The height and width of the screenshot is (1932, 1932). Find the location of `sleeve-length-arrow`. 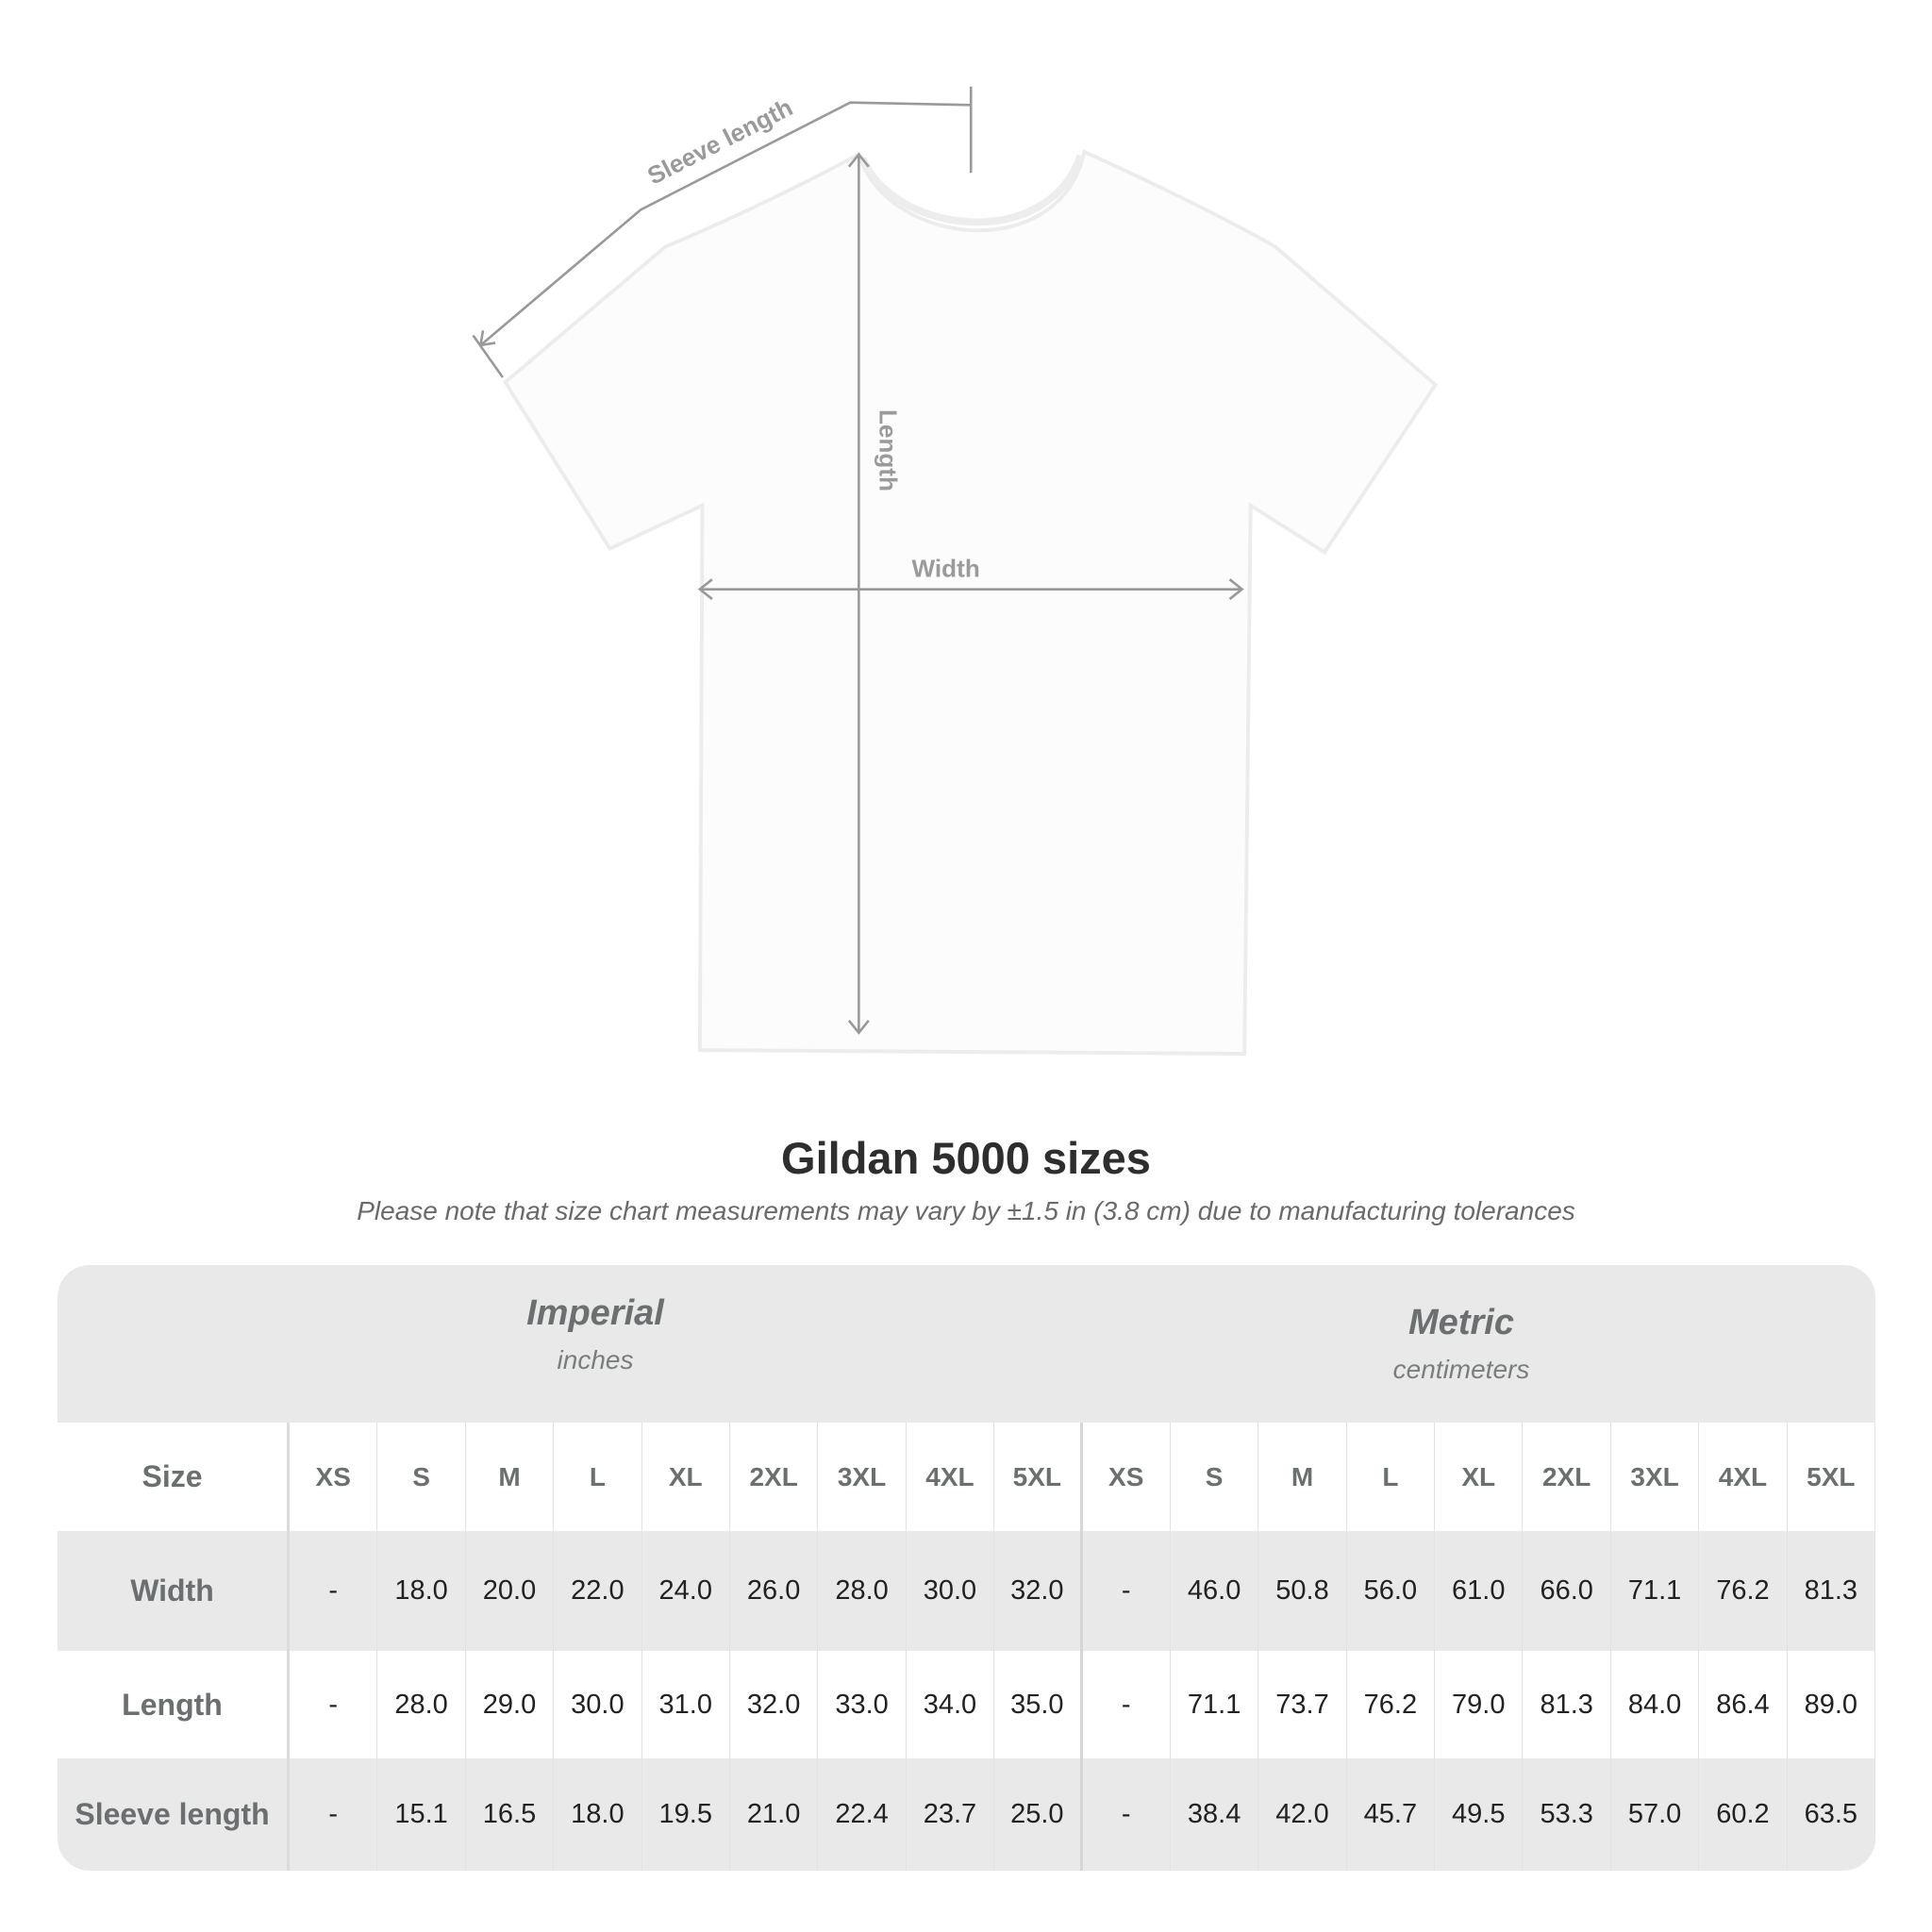

sleeve-length-arrow is located at coordinates (725, 224).